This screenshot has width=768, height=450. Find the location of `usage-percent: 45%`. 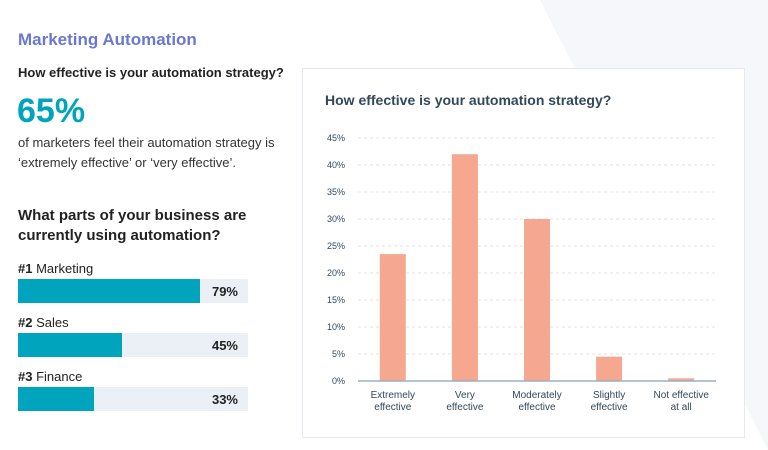

usage-percent: 45% is located at coordinates (224, 345).